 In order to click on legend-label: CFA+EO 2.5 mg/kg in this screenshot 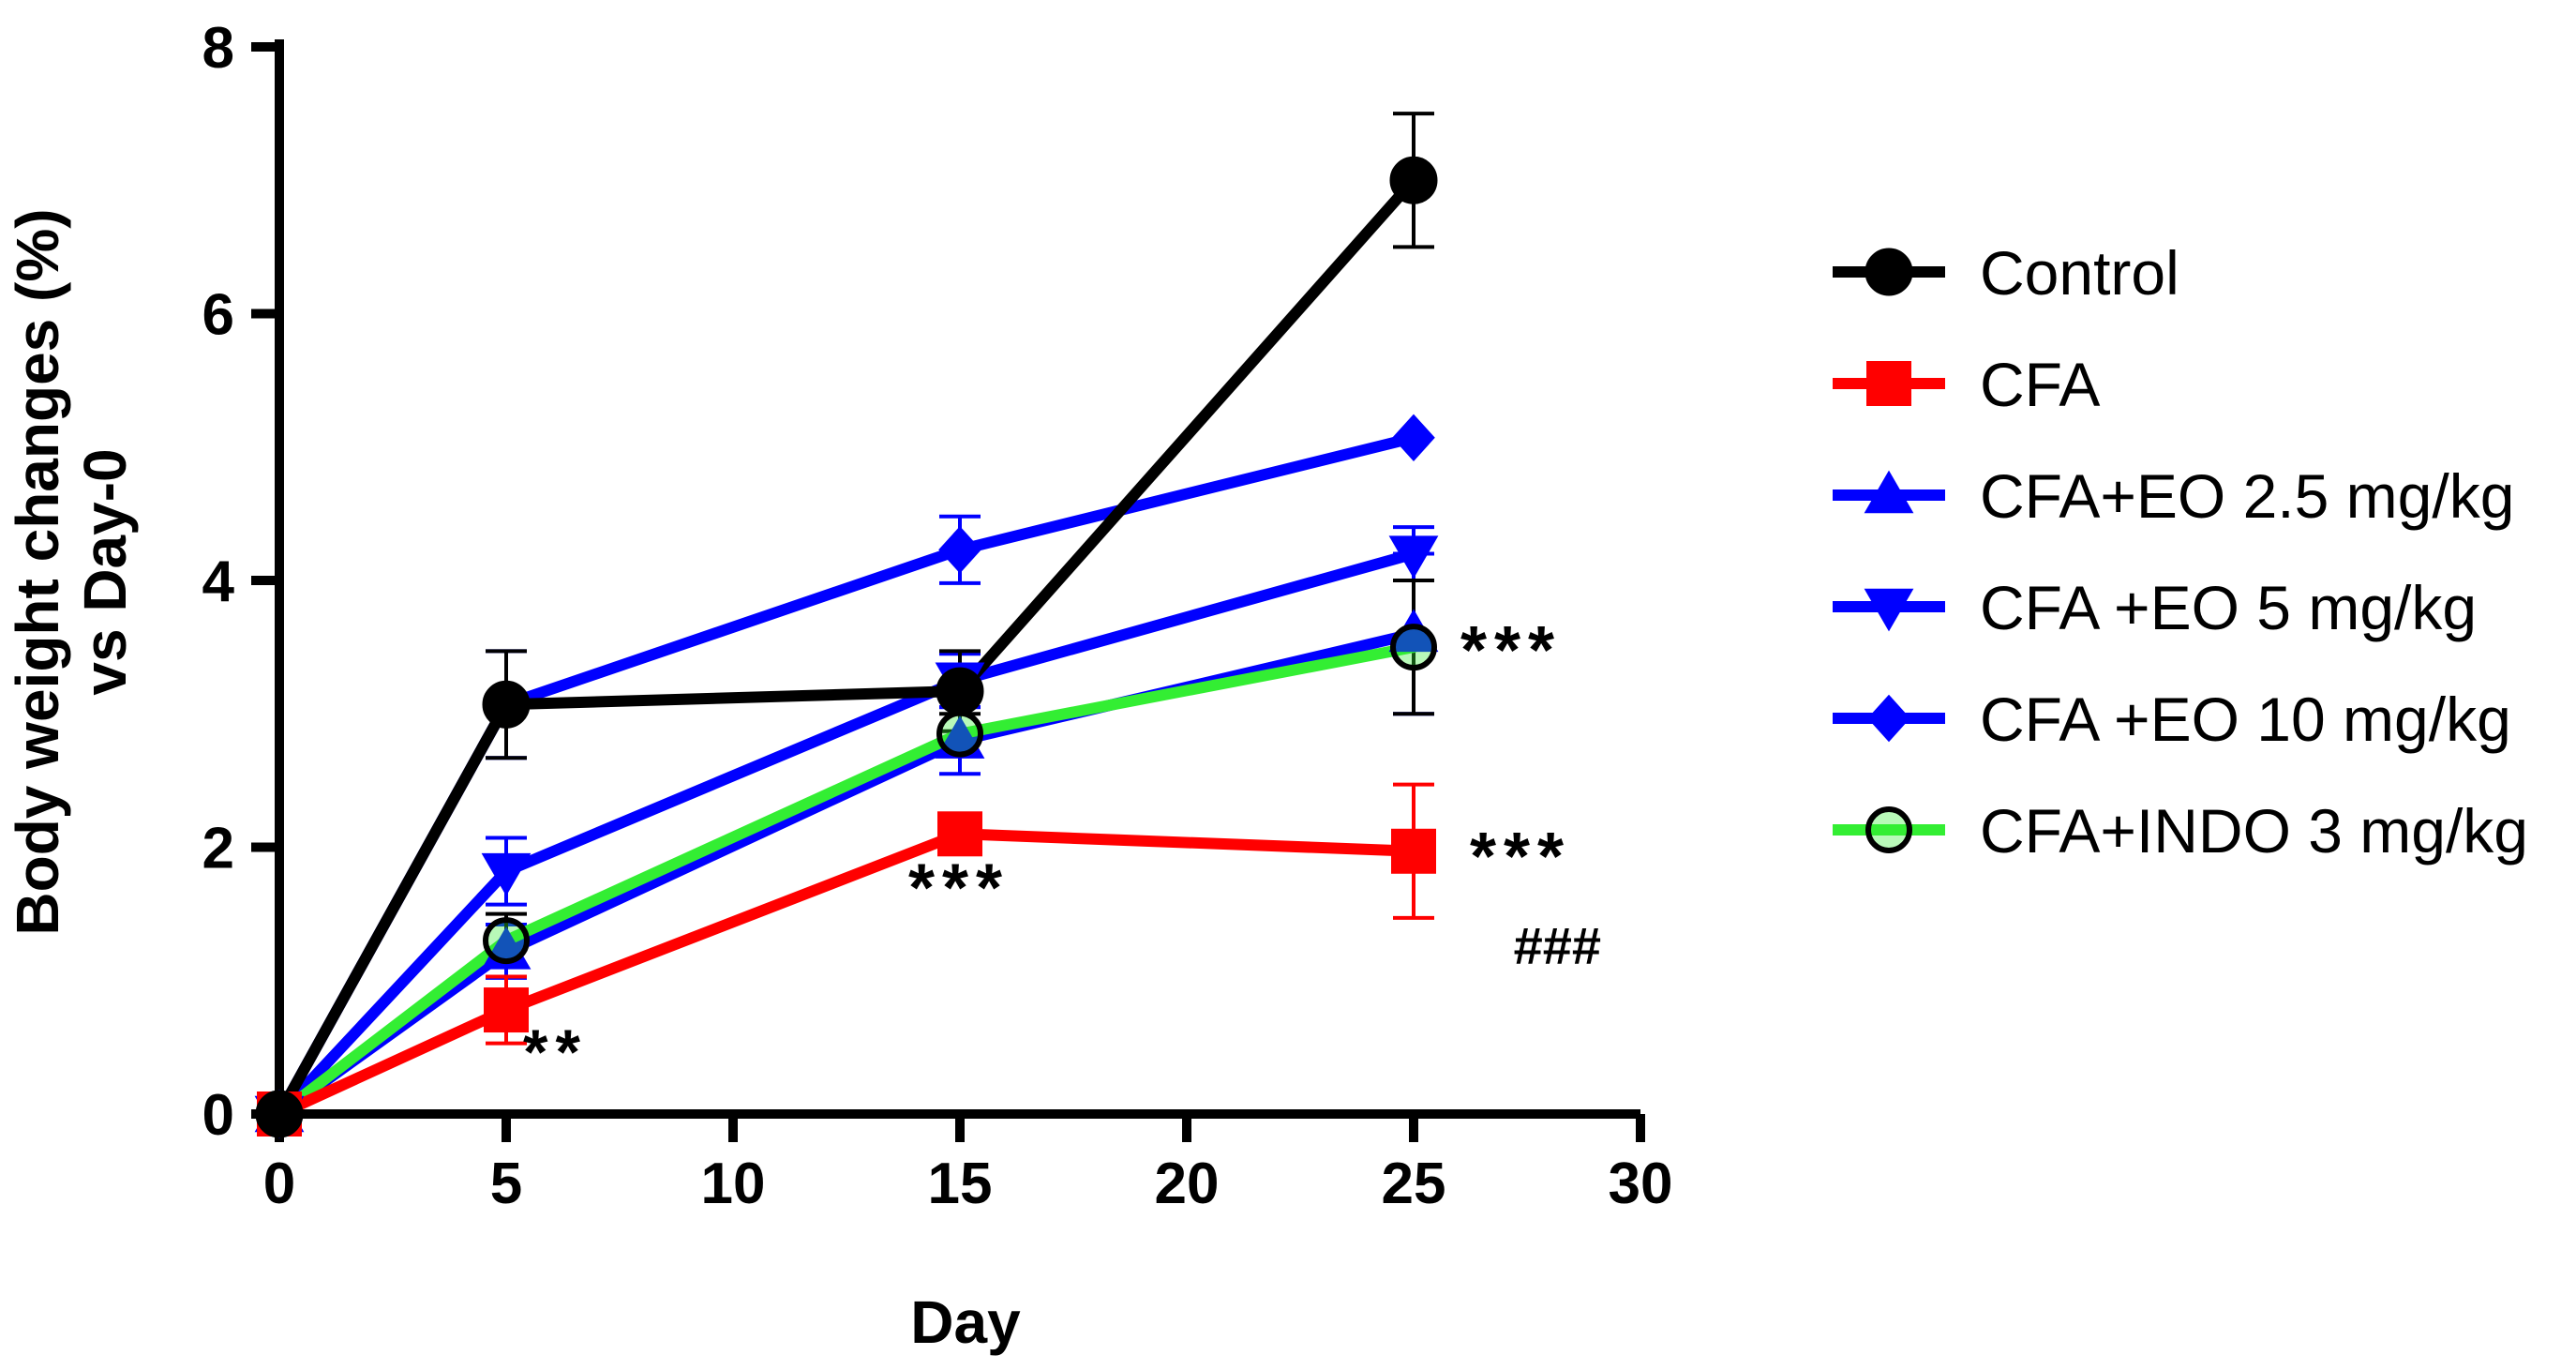, I will do `click(2247, 496)`.